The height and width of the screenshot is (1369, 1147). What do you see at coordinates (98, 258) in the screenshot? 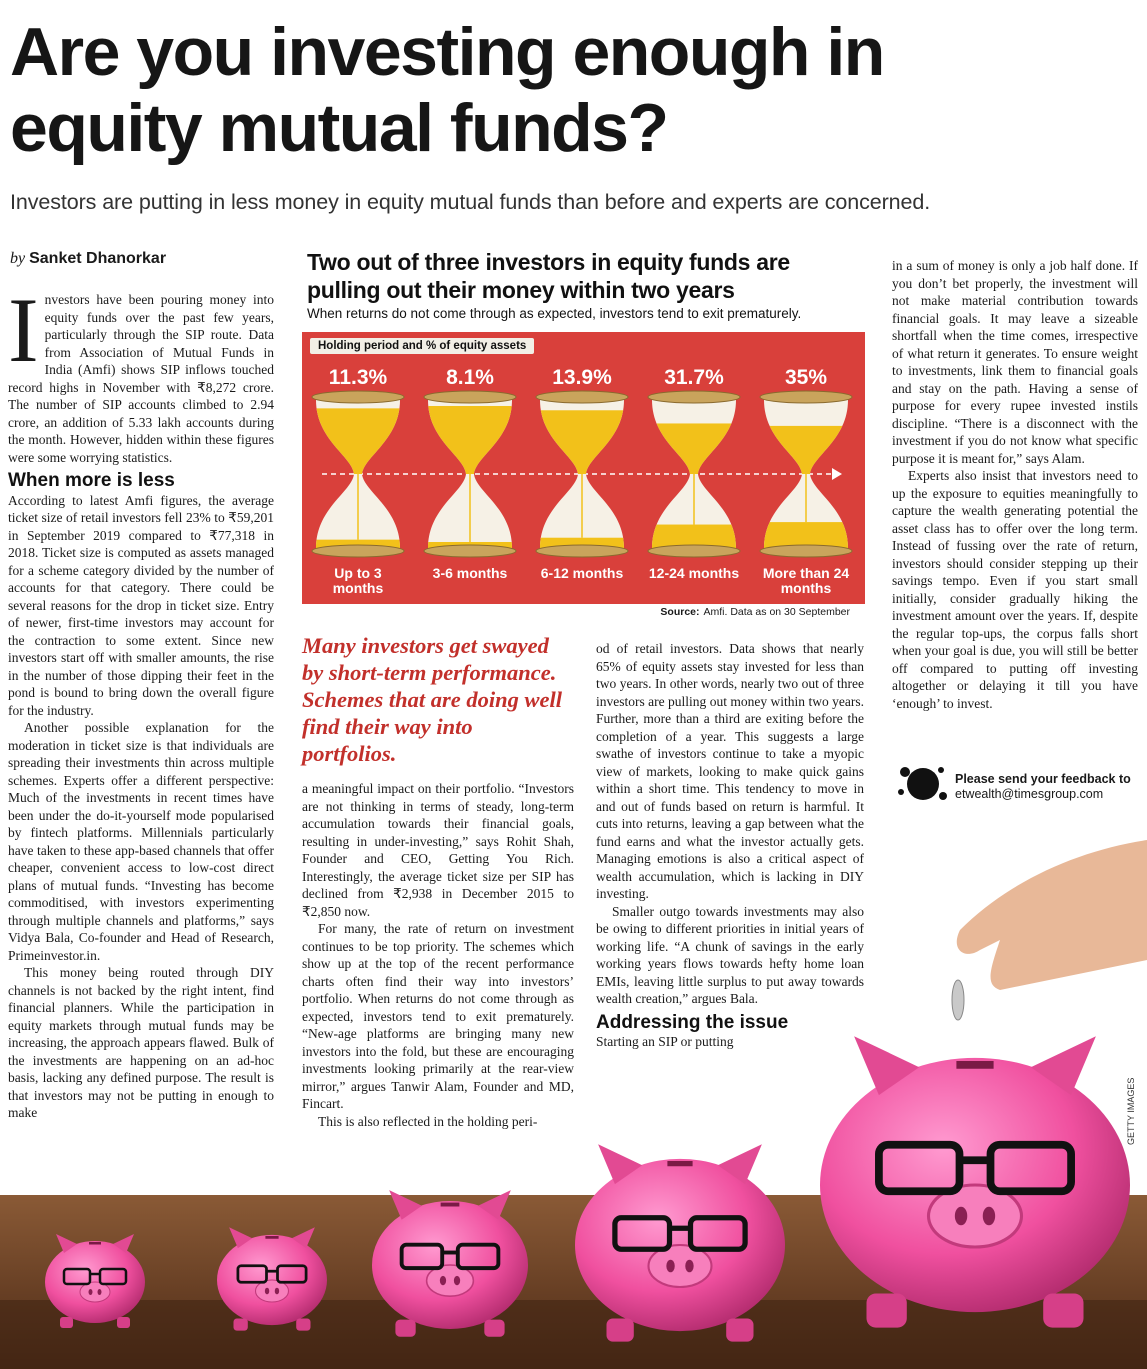
I see `author: Sanket Dhanorkar` at bounding box center [98, 258].